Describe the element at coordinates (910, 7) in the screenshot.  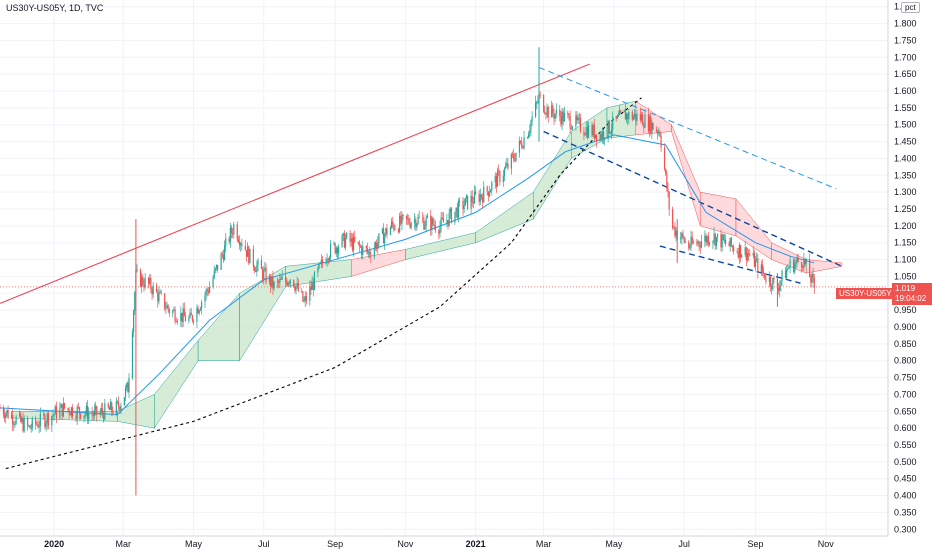
I see `unit-badge: pct` at that location.